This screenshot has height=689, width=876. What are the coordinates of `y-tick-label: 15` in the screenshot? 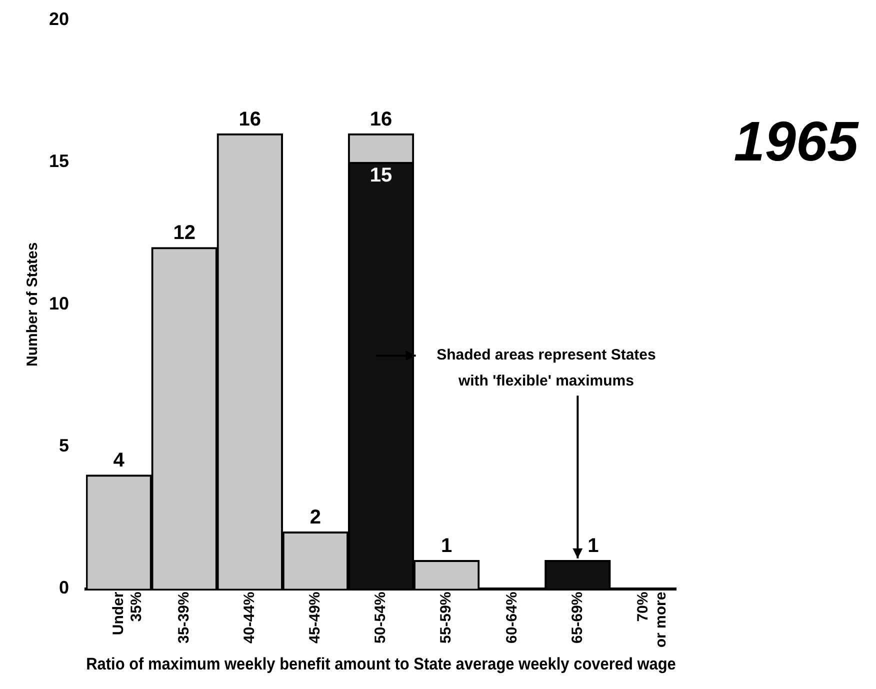 It's located at (59, 161).